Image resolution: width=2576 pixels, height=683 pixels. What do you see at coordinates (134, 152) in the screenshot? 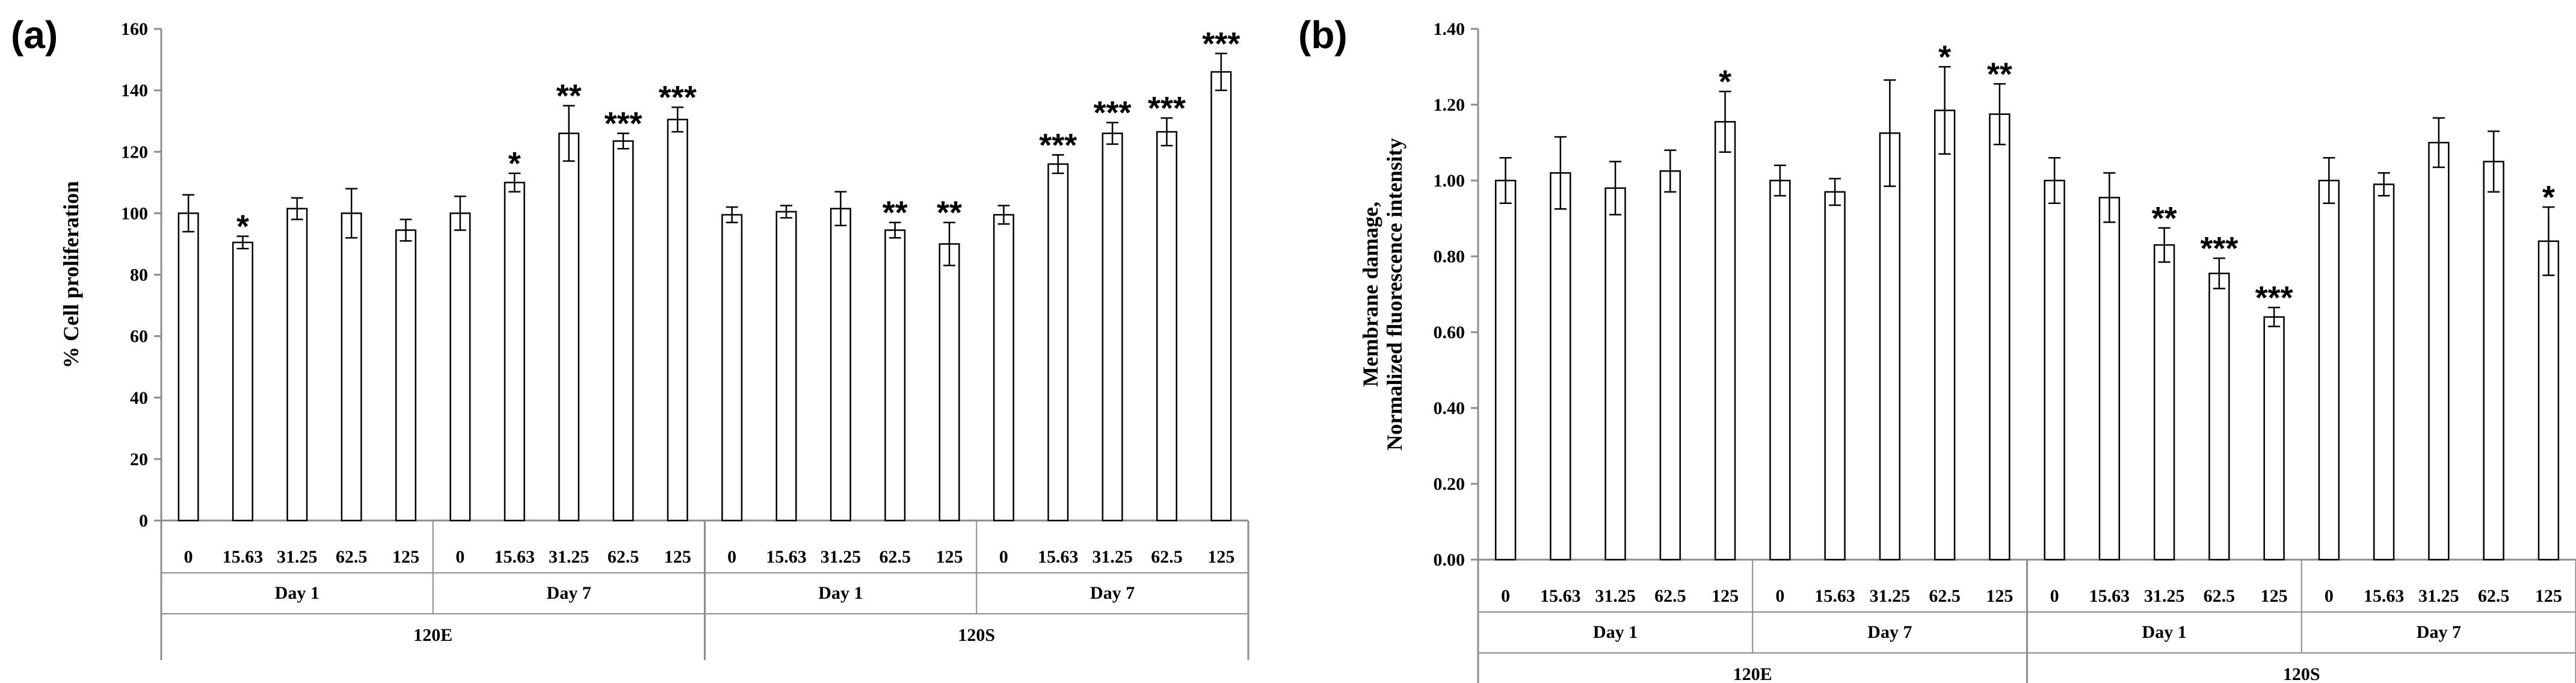
I see `y-tick-label: 120` at bounding box center [134, 152].